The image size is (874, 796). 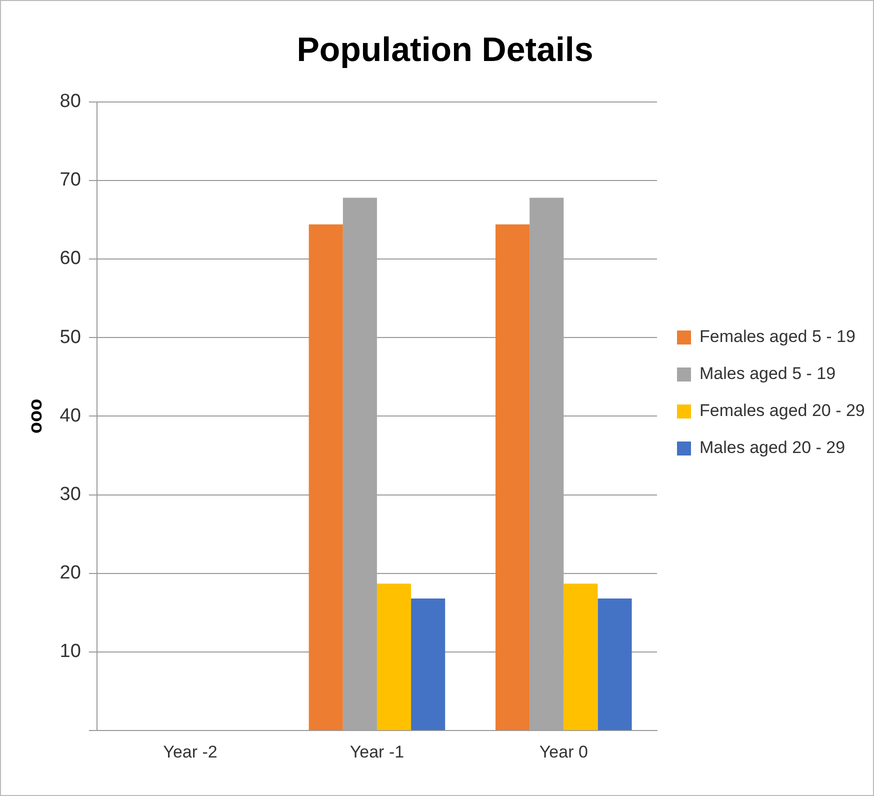 I want to click on y-tick-label: 10, so click(x=70, y=651).